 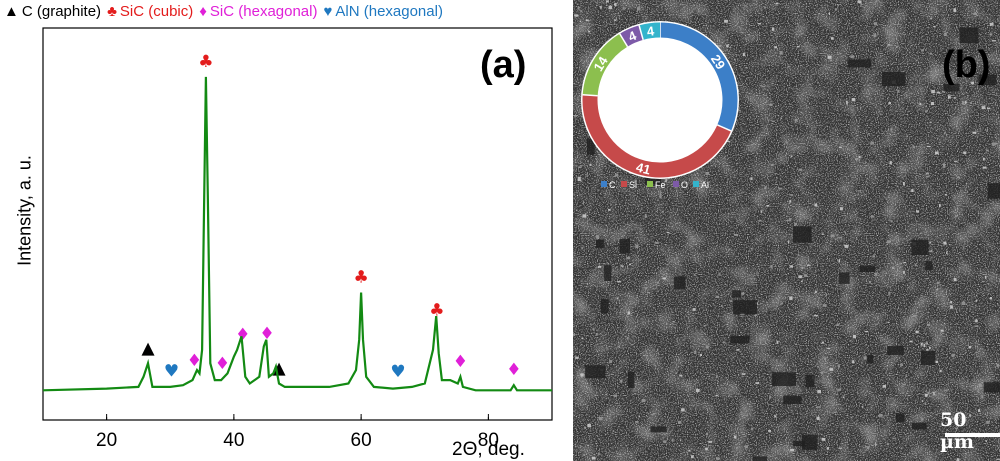 I want to click on legend-entry-2: ♦ SiC (hexagonal), so click(x=259, y=11).